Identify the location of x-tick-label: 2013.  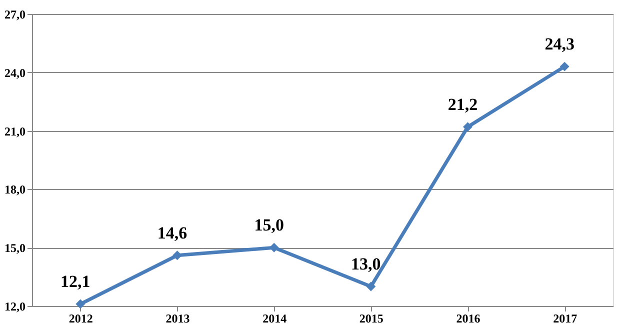
(178, 319).